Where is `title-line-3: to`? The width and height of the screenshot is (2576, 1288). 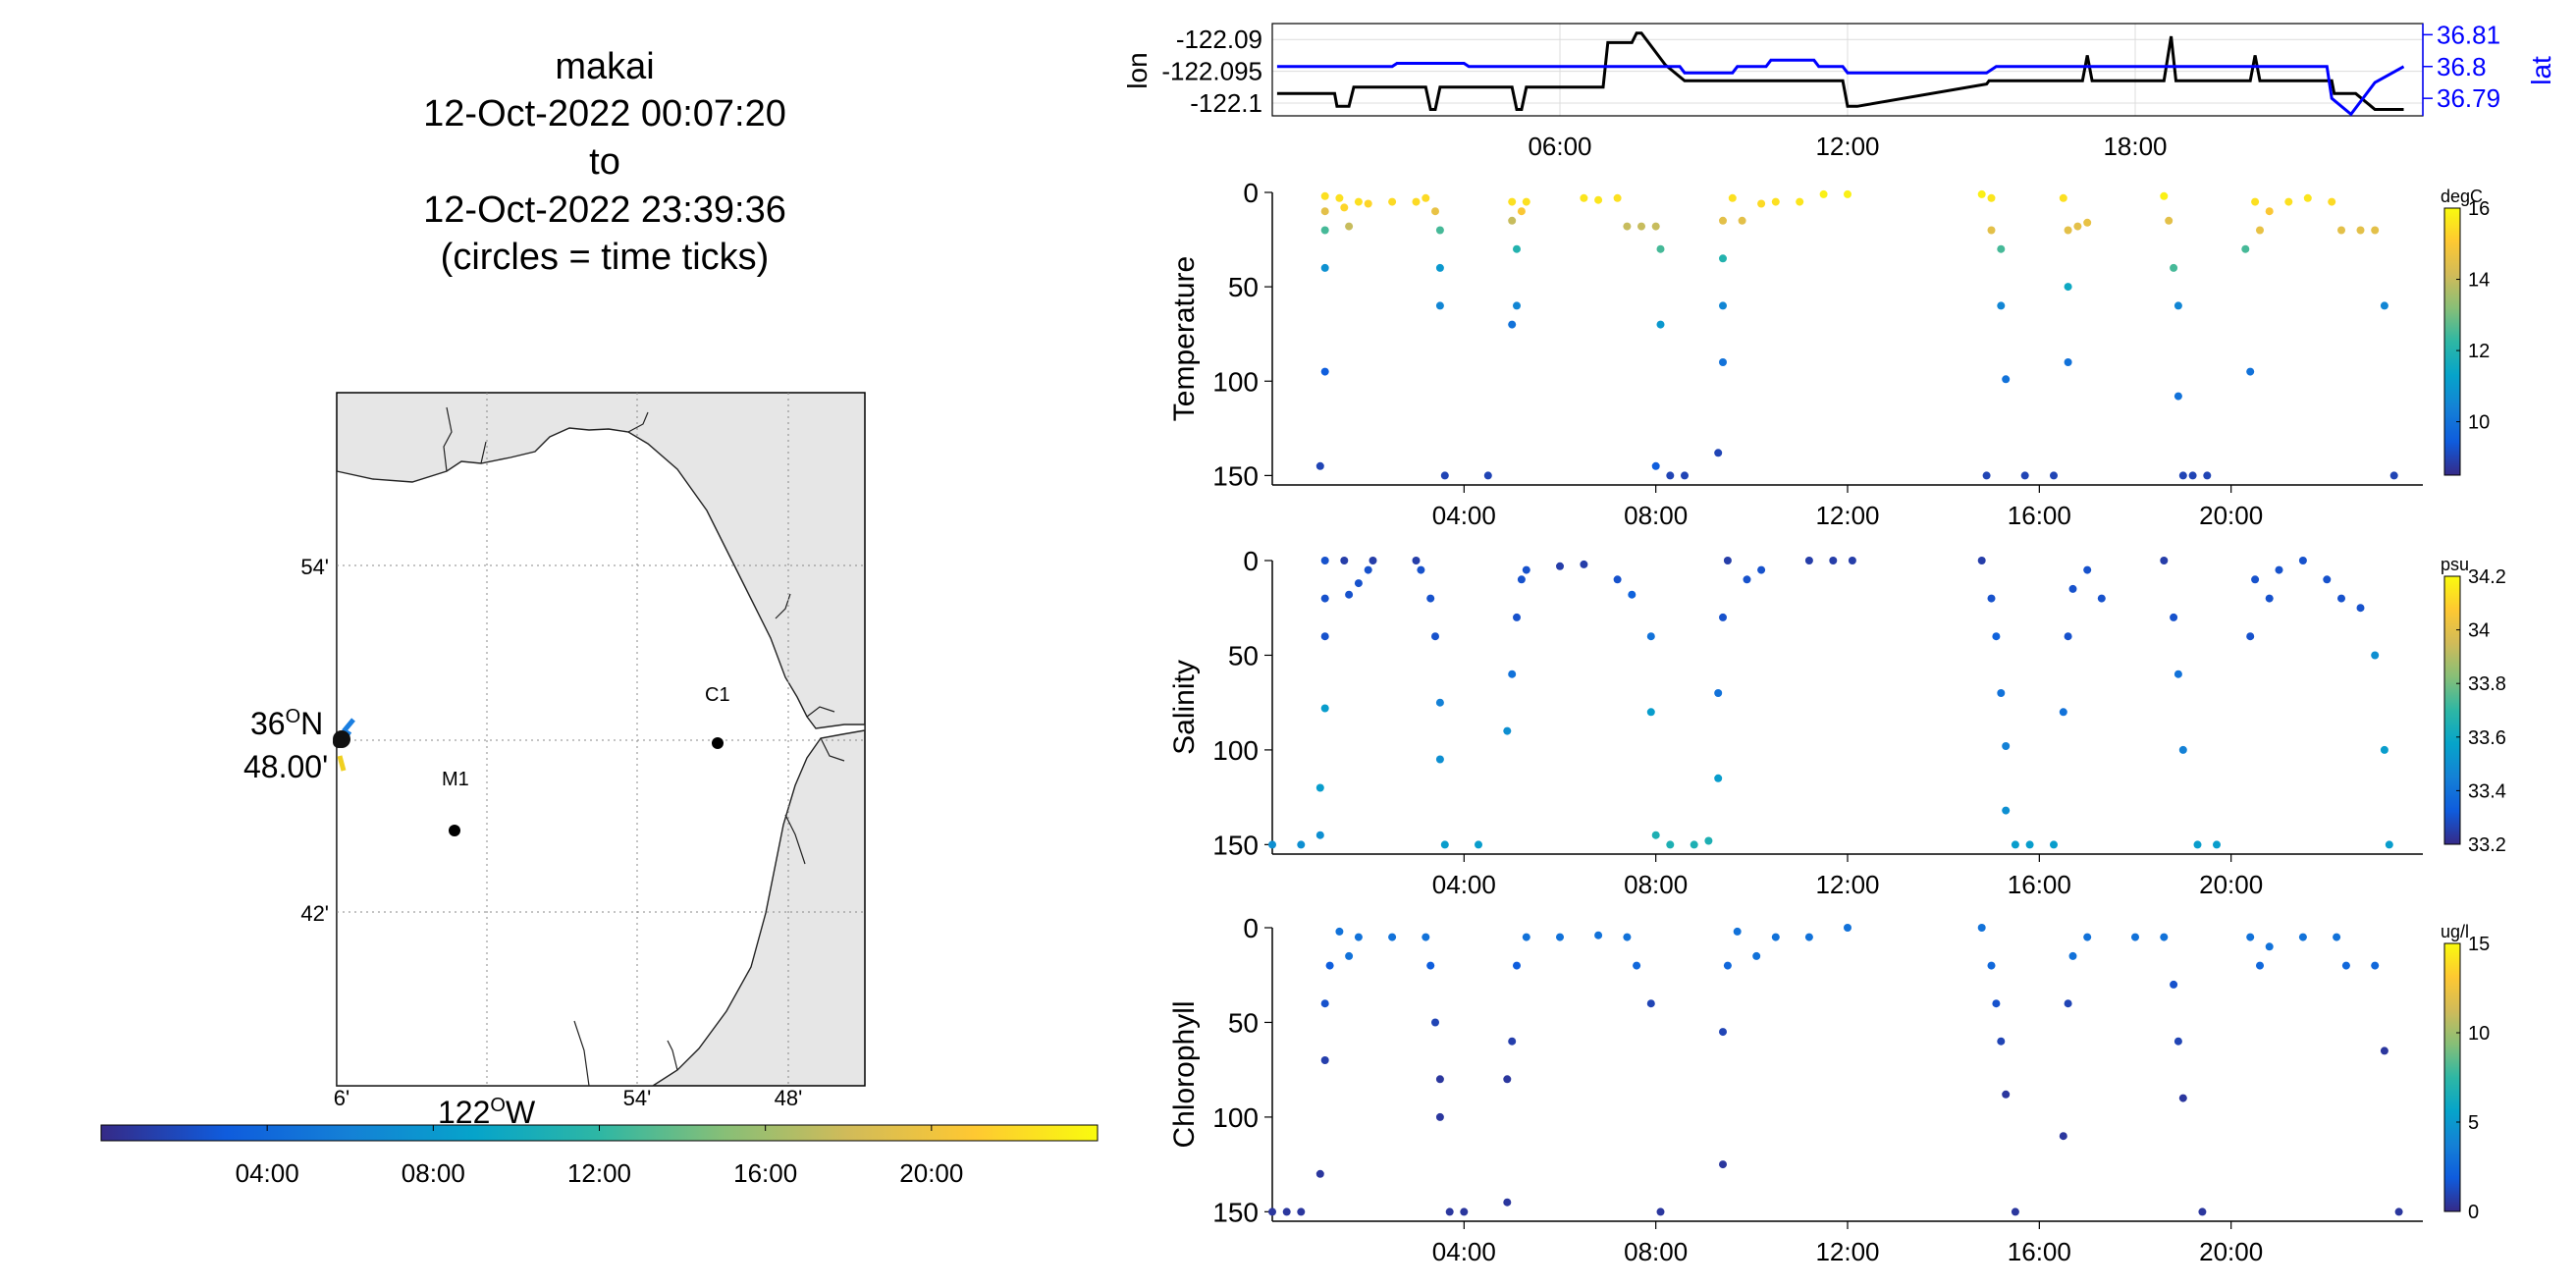
title-line-3: to is located at coordinates (604, 162).